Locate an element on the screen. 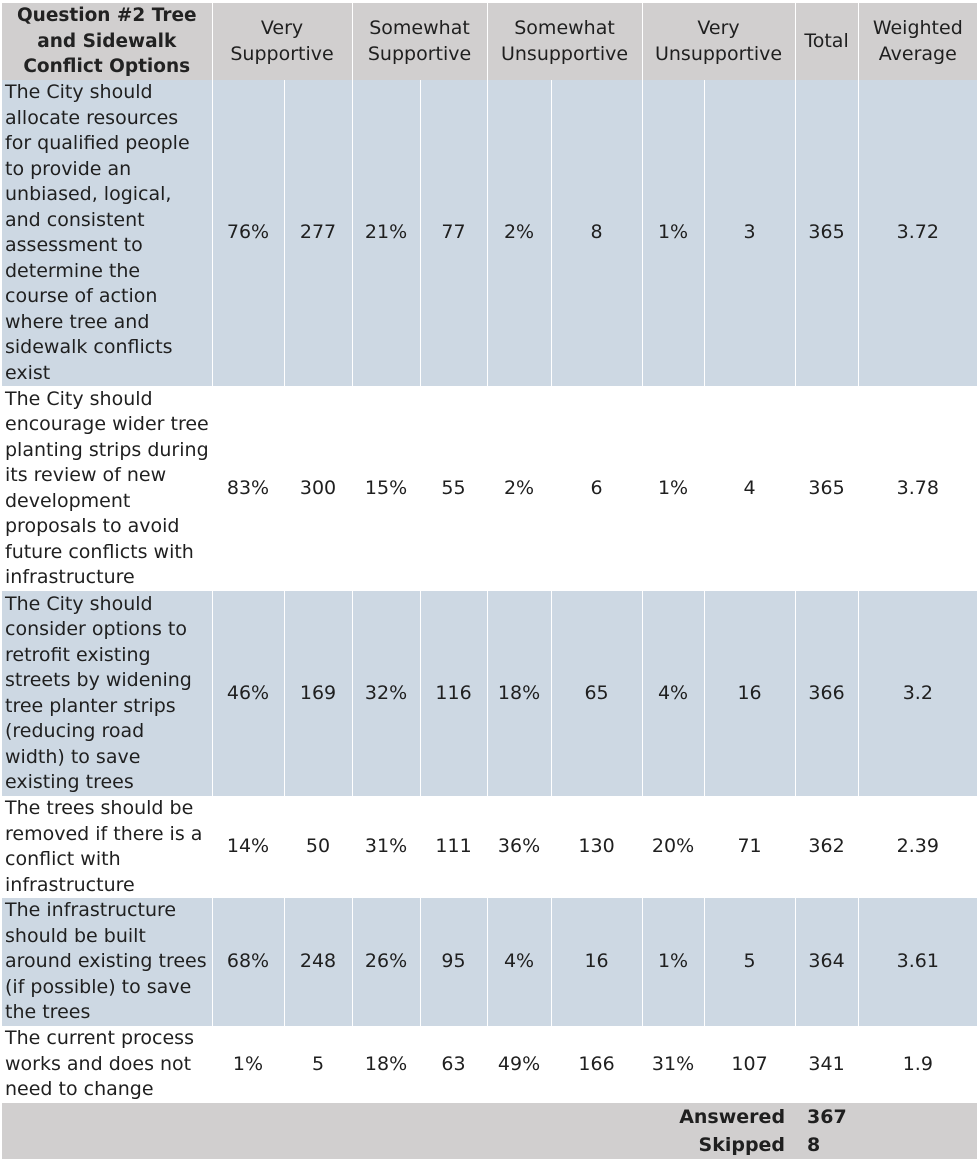  very-unsupportive-header: Very Unsupportive is located at coordinates (718, 41).